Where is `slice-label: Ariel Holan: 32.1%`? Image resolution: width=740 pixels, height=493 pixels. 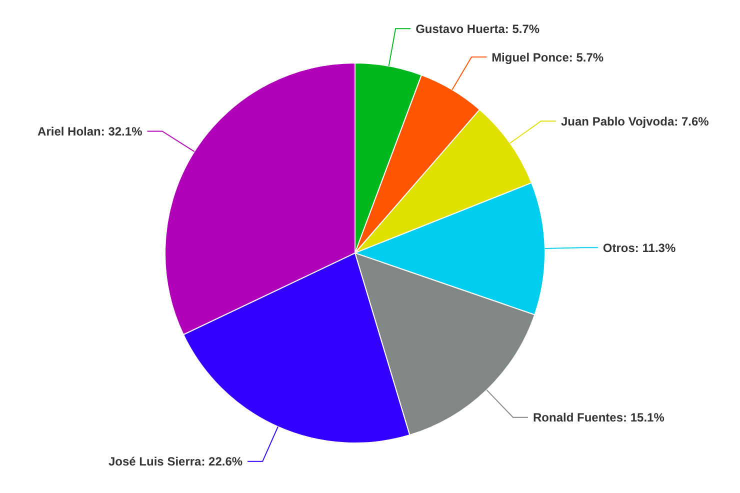 slice-label: Ariel Holan: 32.1% is located at coordinates (90, 131).